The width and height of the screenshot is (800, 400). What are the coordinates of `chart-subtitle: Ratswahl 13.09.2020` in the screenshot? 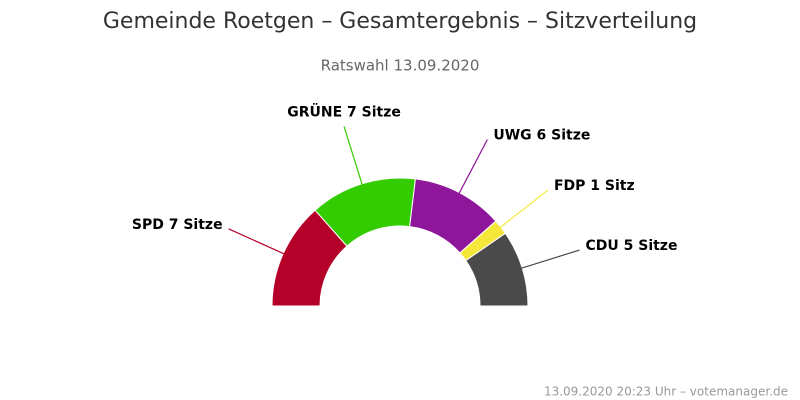 It's located at (400, 66).